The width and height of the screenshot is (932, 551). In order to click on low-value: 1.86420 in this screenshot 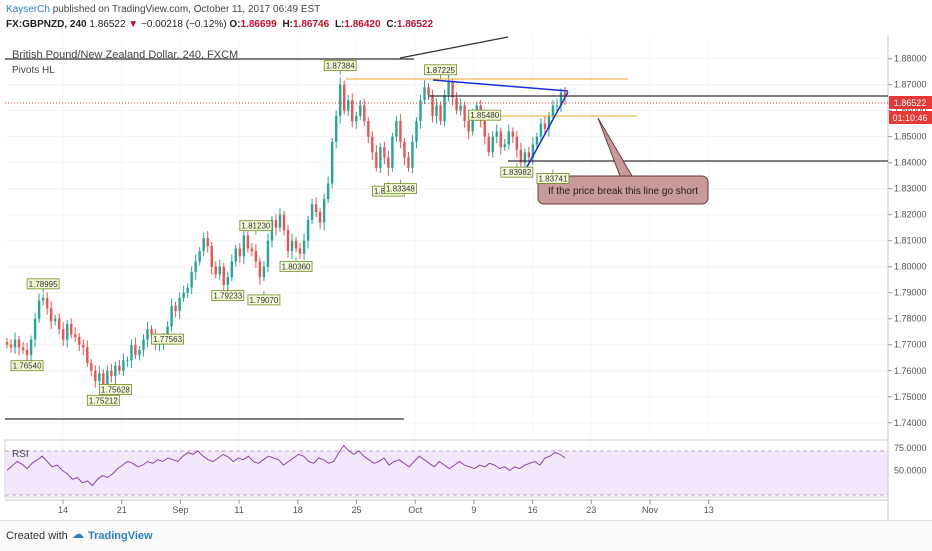, I will do `click(362, 24)`.